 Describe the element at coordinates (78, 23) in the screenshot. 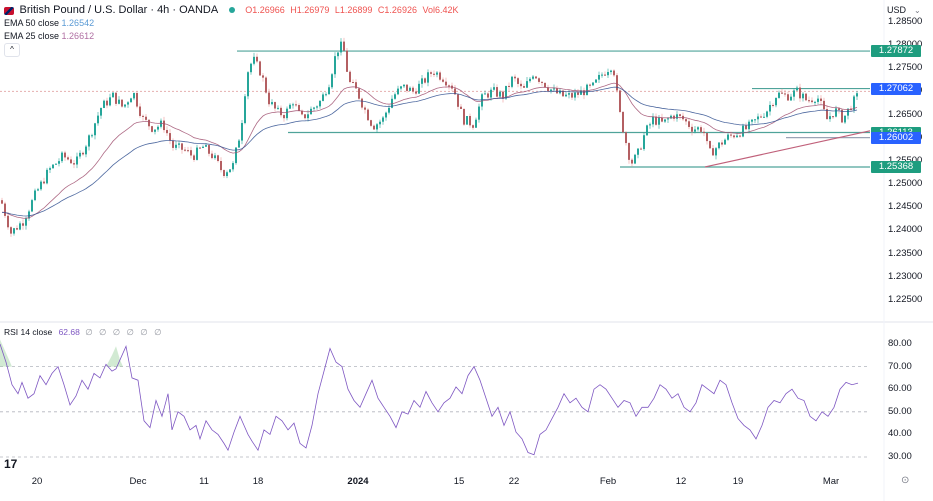

I see `ema50-value: 1.26542` at that location.